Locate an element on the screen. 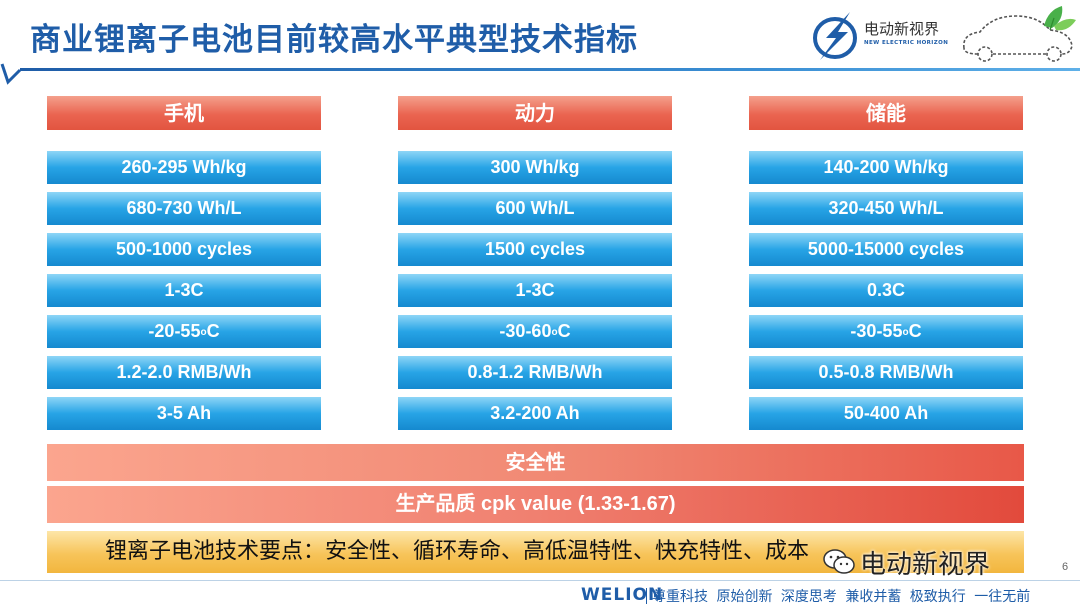  footer-motto: 尊重科技 原始创新 深度思考 兼收并蓄 极致执行 一往无前 is located at coordinates (841, 597).